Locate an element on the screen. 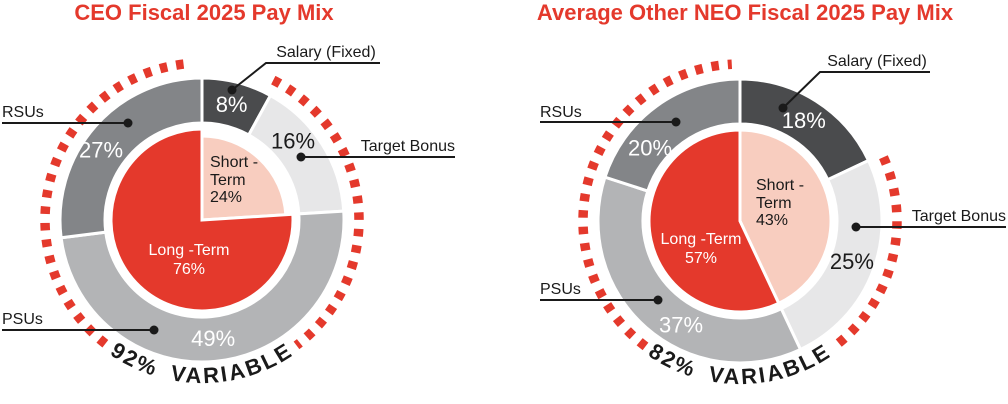 The height and width of the screenshot is (404, 1008). pct-label-psus: 49% is located at coordinates (213, 338).